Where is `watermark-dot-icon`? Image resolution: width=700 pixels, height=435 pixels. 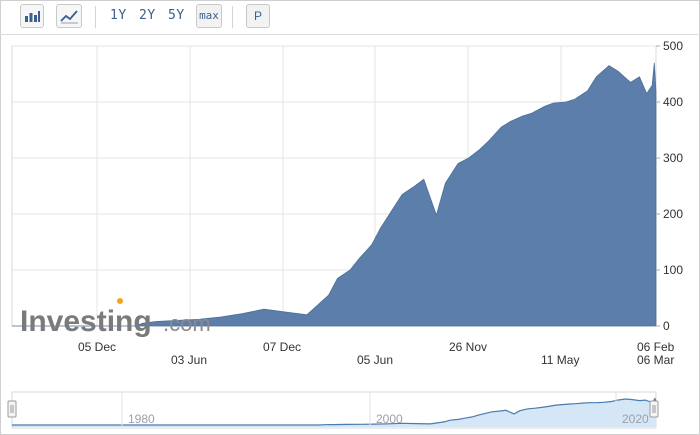
watermark-dot-icon is located at coordinates (120, 301).